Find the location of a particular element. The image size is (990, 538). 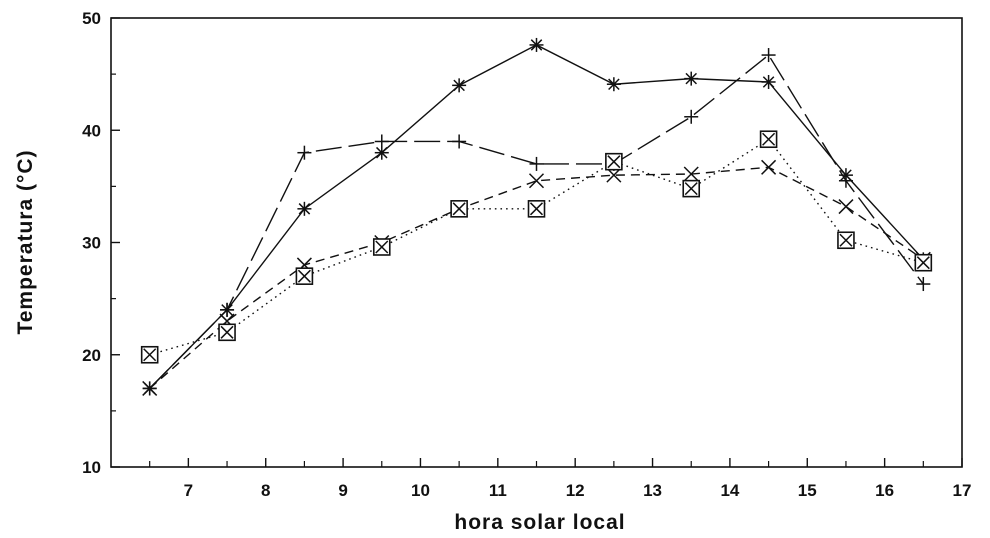

y-axis-title: Temperatura (°C) is located at coordinates (25, 241).